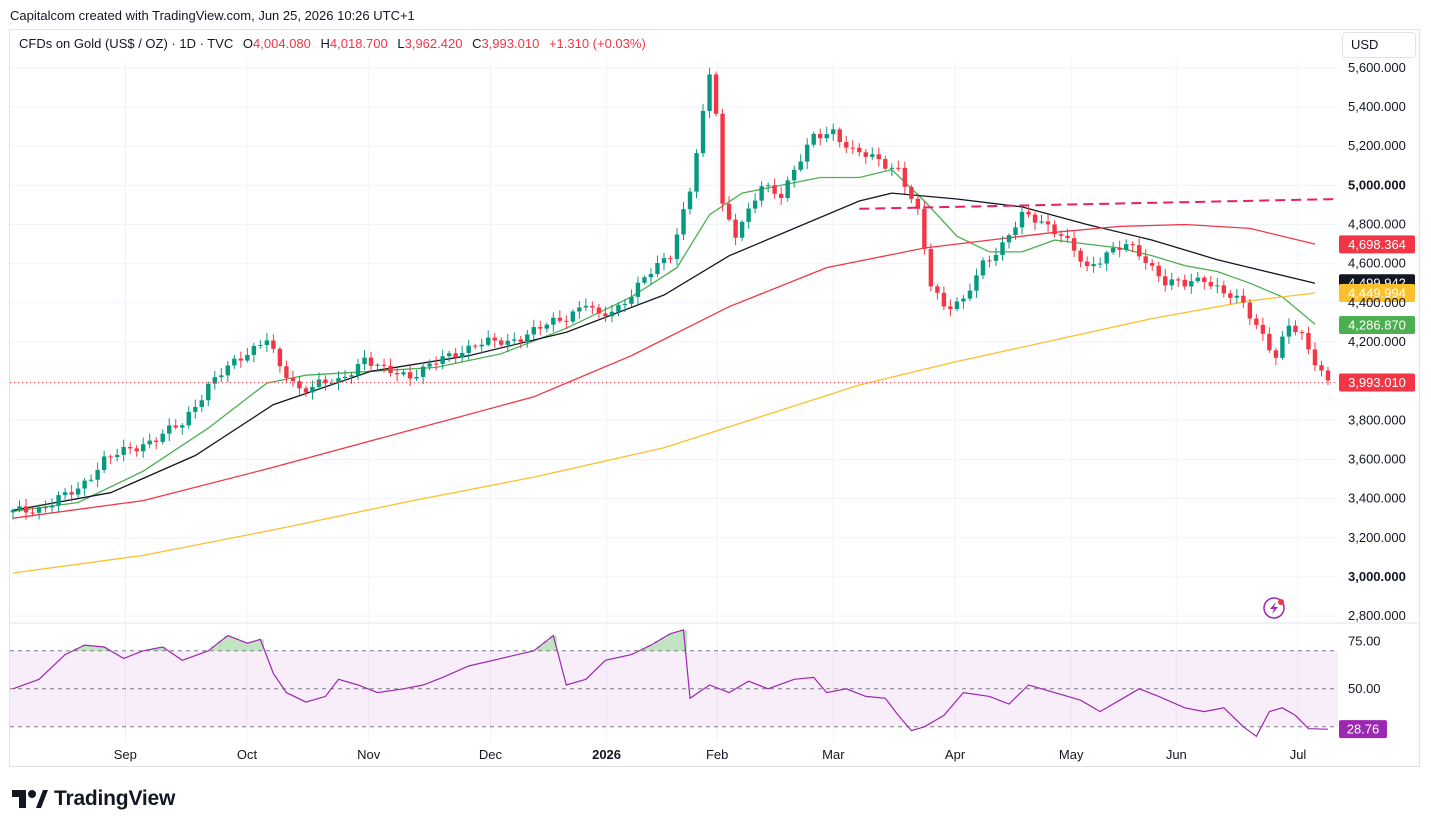  I want to click on ma-value-badge: 4,449.994, so click(1377, 293).